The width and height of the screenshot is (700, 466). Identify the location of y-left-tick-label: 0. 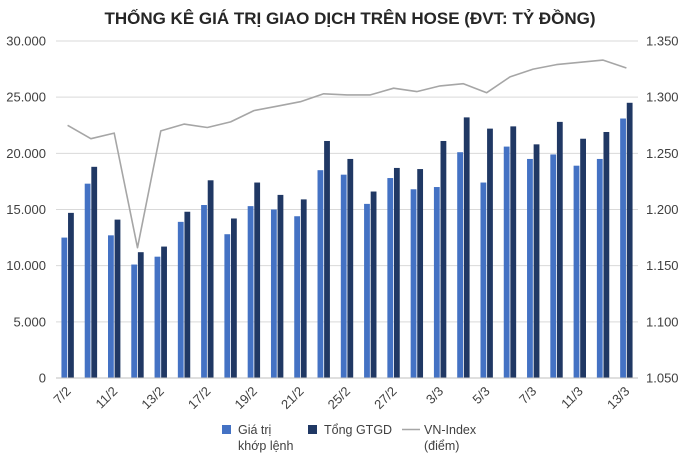
(42, 378).